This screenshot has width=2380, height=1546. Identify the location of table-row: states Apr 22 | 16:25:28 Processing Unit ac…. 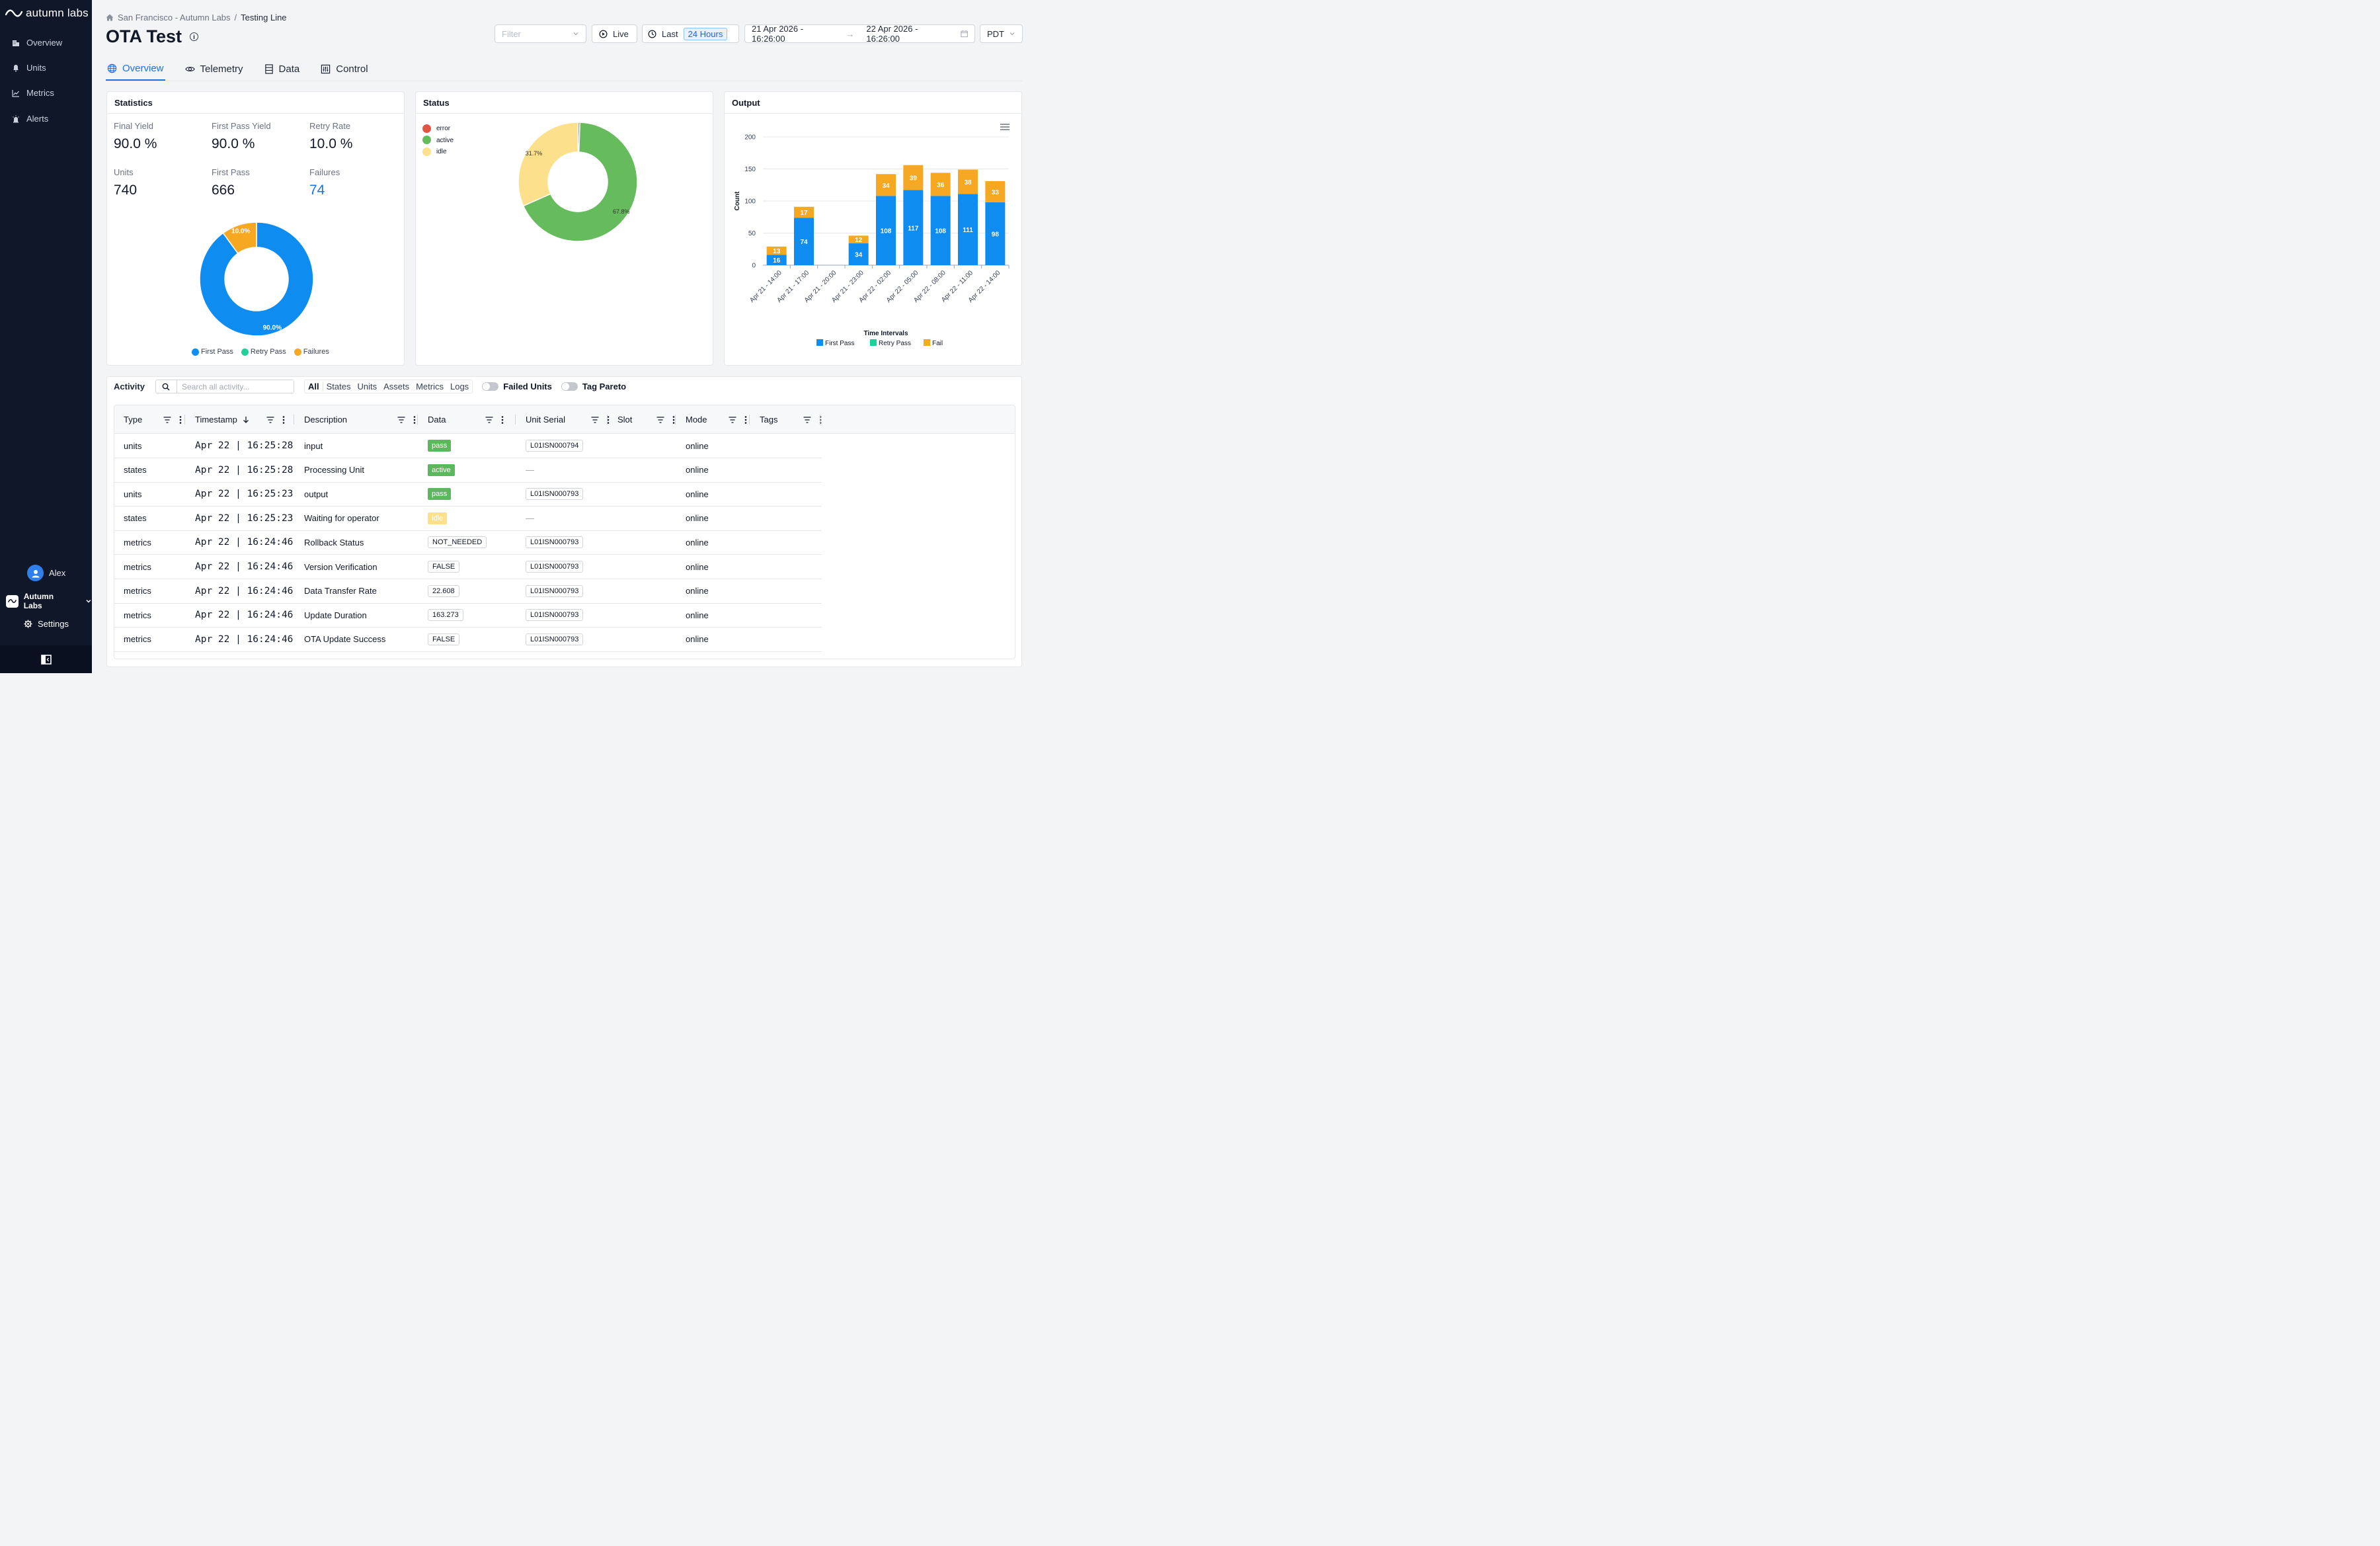
(468, 470).